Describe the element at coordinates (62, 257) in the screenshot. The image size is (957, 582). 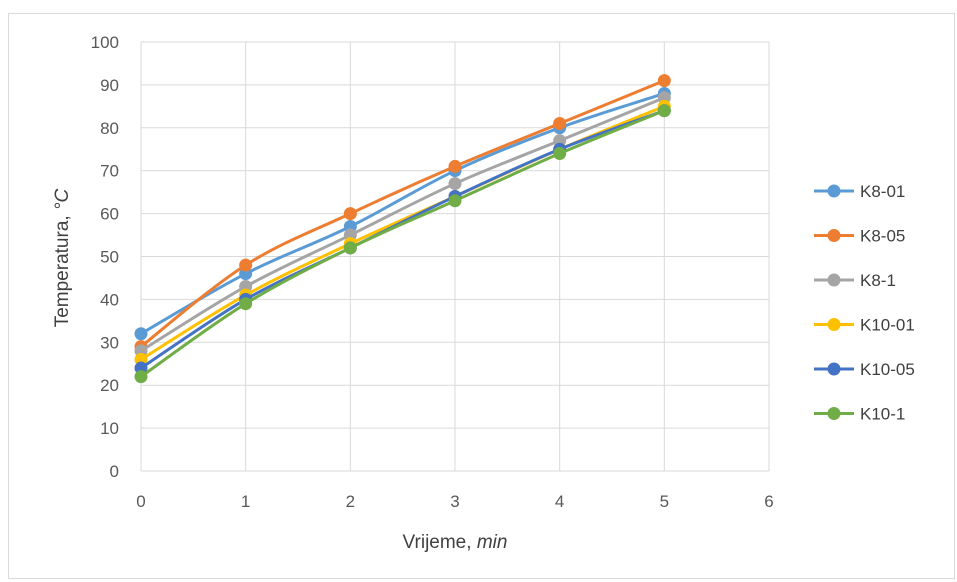
I see `y-axis-title: Temperatura, °C` at that location.